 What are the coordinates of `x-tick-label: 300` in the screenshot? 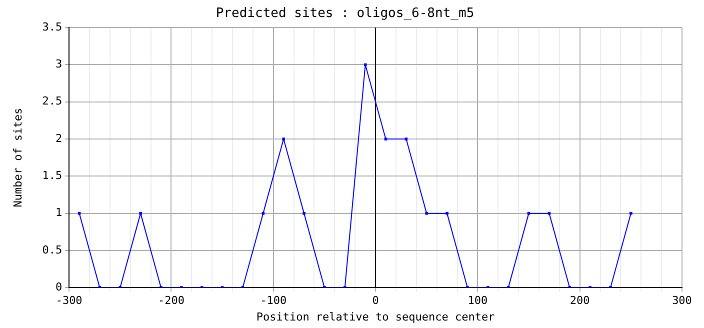 It's located at (682, 301).